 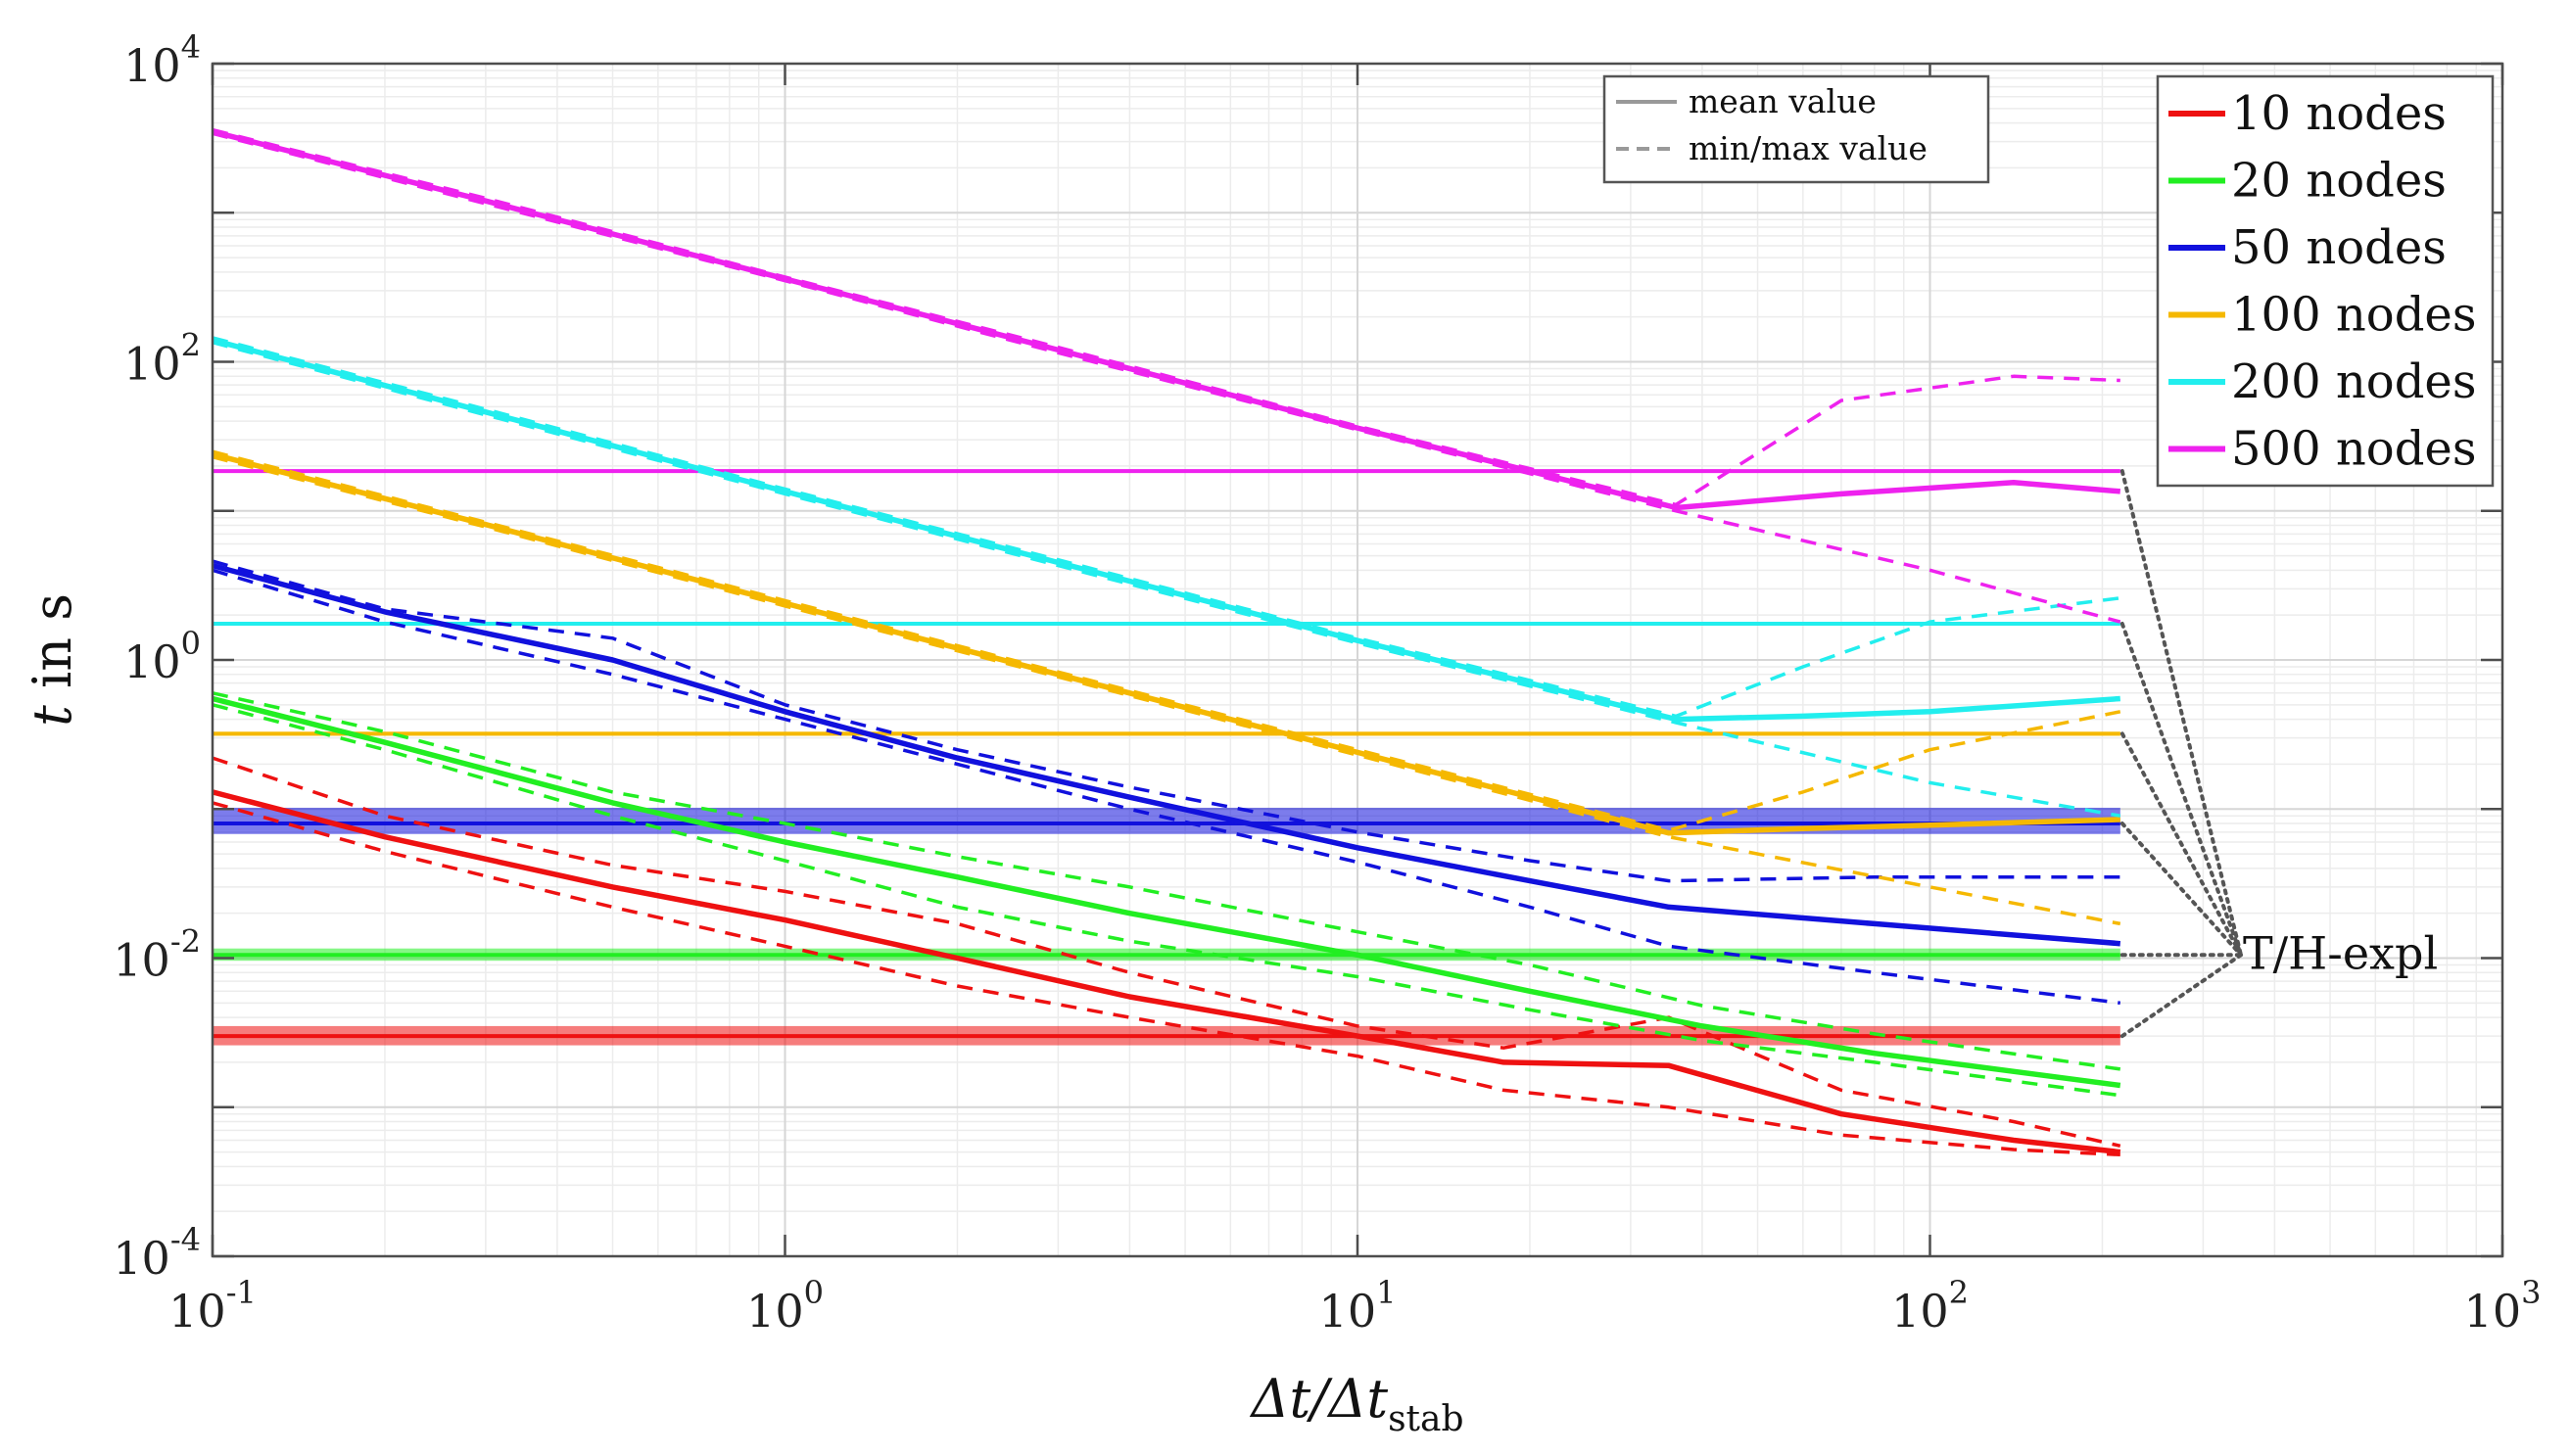 I want to click on x-tick-exponent: 0, so click(x=814, y=1292).